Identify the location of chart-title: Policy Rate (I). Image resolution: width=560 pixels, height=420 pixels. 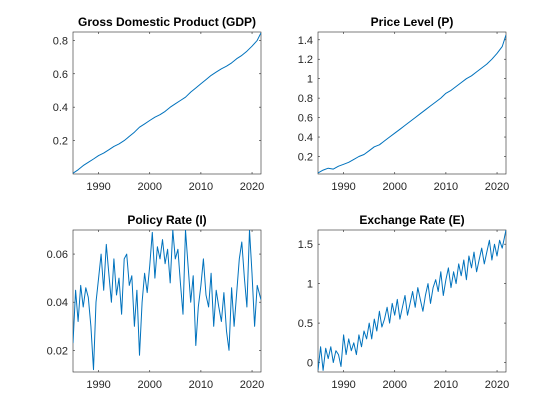
(166, 220).